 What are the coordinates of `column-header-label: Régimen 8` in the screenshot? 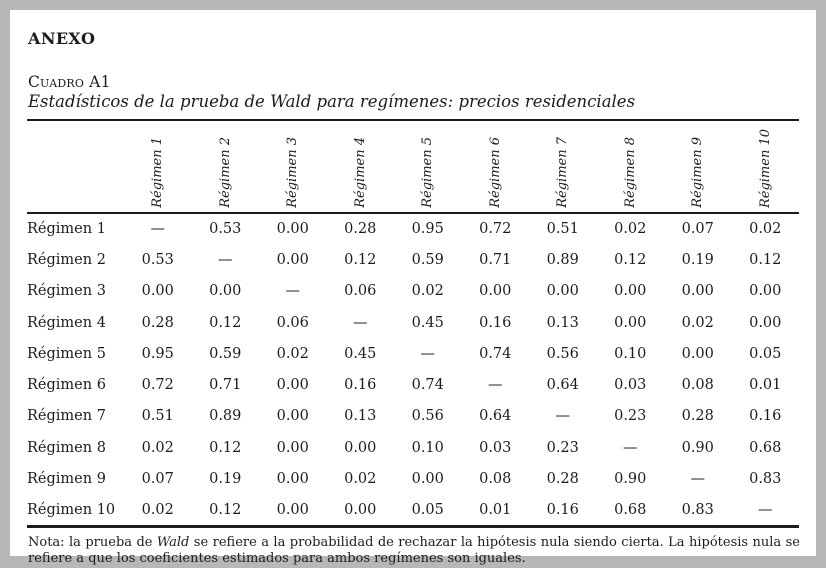 It's located at (630, 168).